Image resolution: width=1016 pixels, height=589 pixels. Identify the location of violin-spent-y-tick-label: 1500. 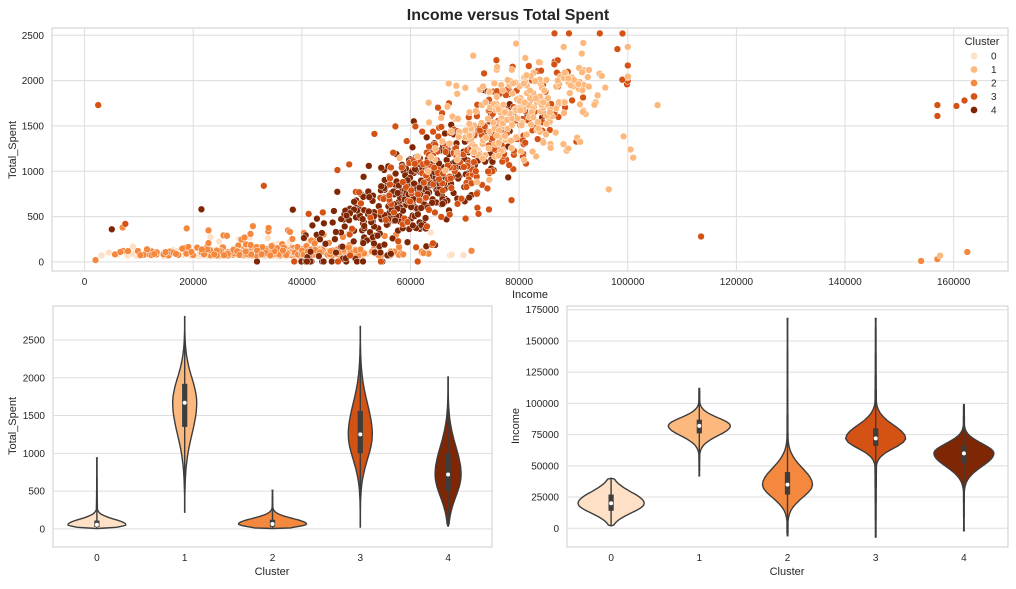
(34, 416).